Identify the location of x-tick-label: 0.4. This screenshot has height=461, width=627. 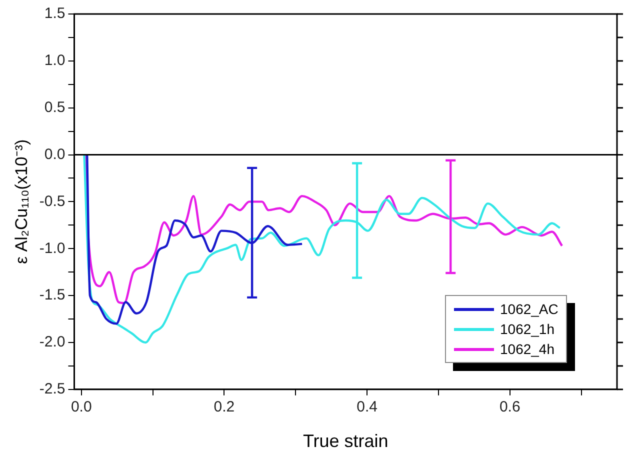
(367, 407).